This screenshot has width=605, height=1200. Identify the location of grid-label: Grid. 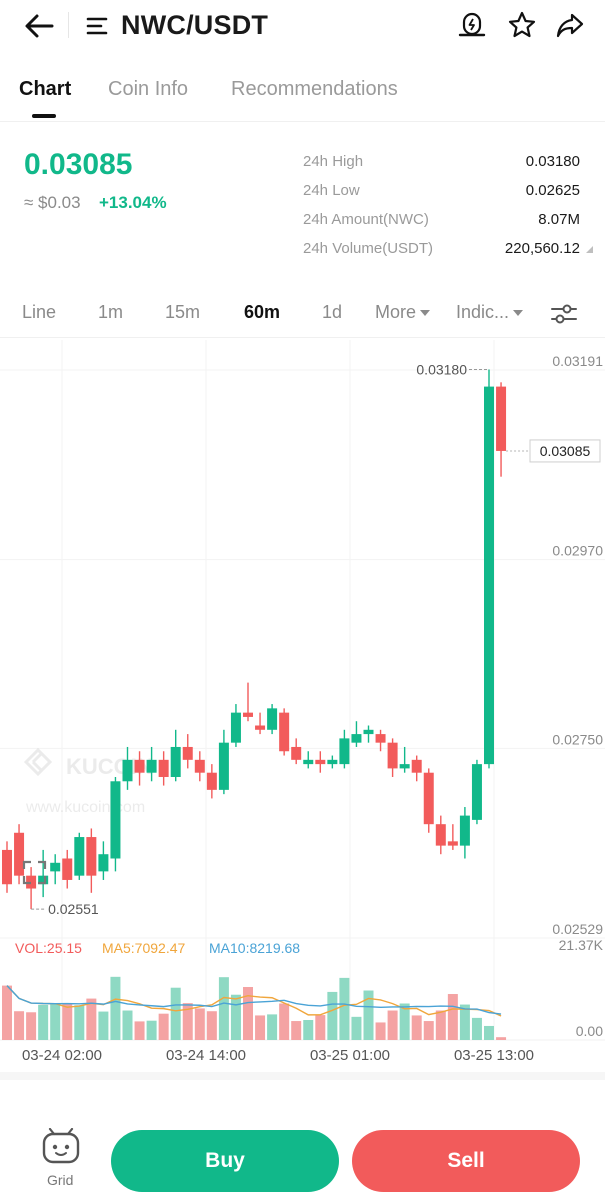
(60, 1180).